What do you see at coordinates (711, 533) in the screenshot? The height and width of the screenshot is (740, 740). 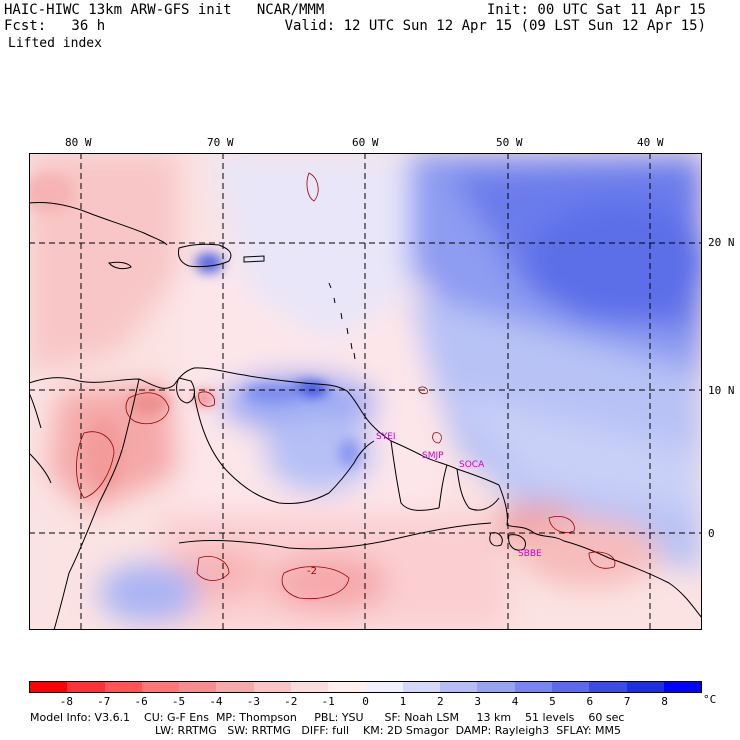 I see `lat-label-0: 0` at bounding box center [711, 533].